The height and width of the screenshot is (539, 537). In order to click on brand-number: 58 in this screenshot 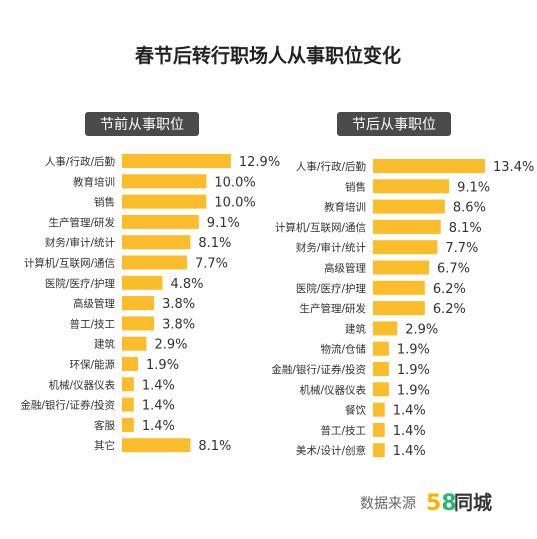, I will do `click(441, 503)`.